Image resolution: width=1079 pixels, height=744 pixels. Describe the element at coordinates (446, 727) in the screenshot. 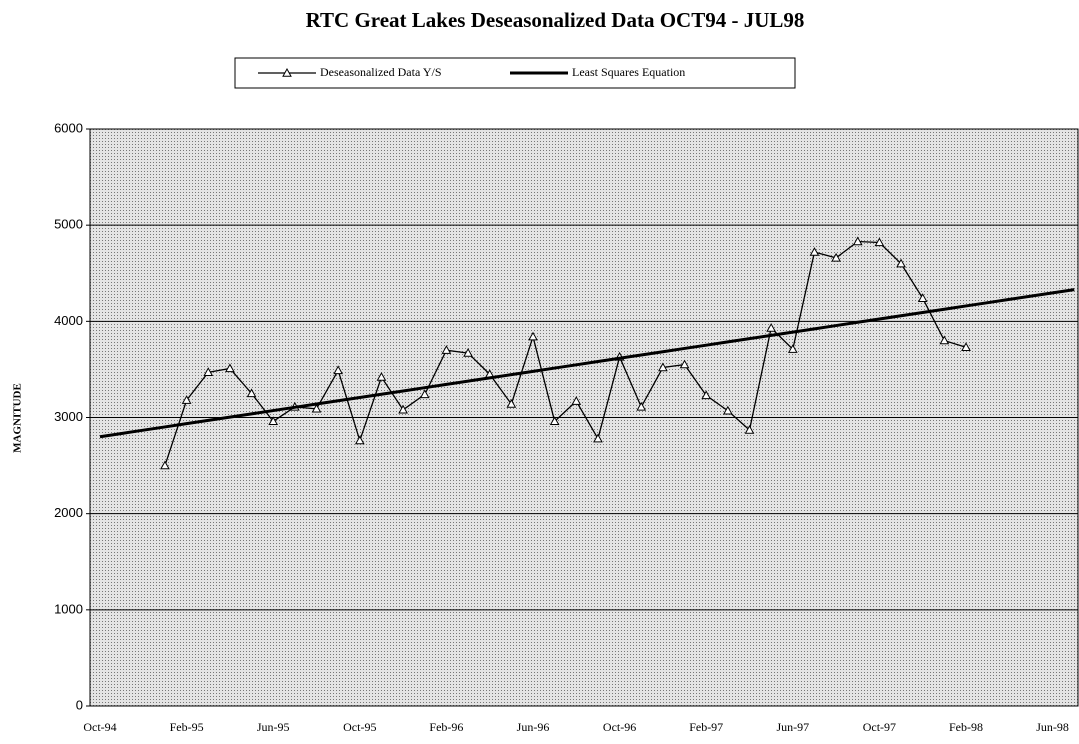

I see `x-tick-label: Feb-96` at that location.